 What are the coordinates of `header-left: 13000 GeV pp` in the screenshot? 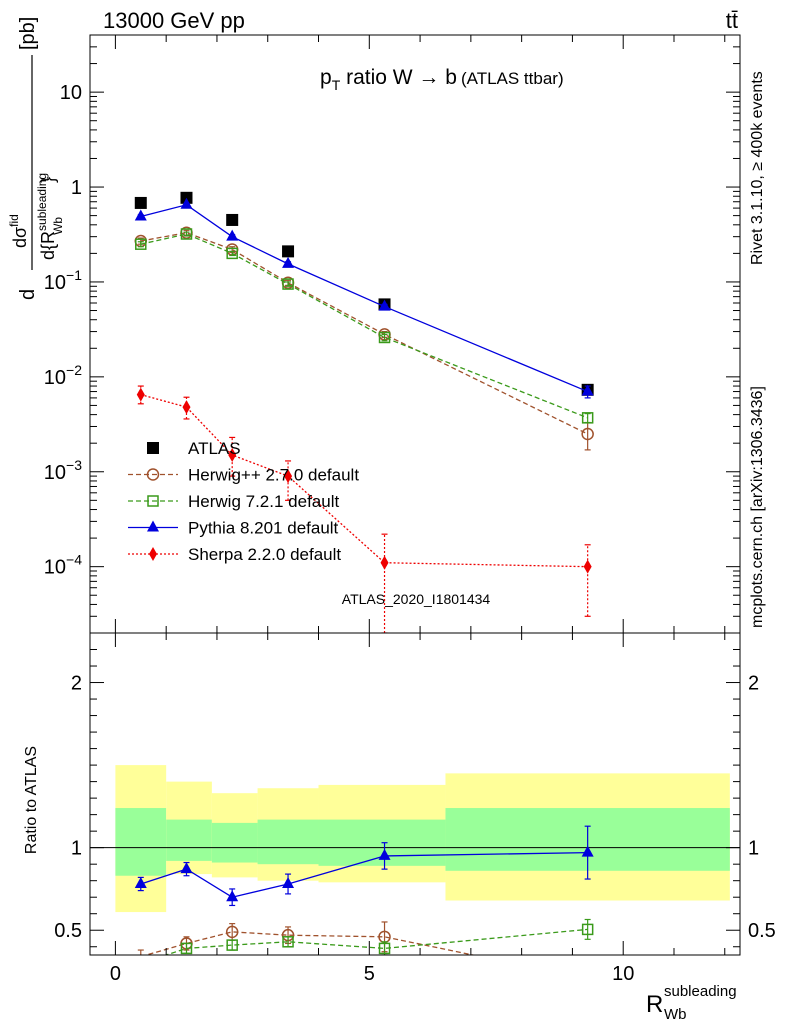 It's located at (174, 20).